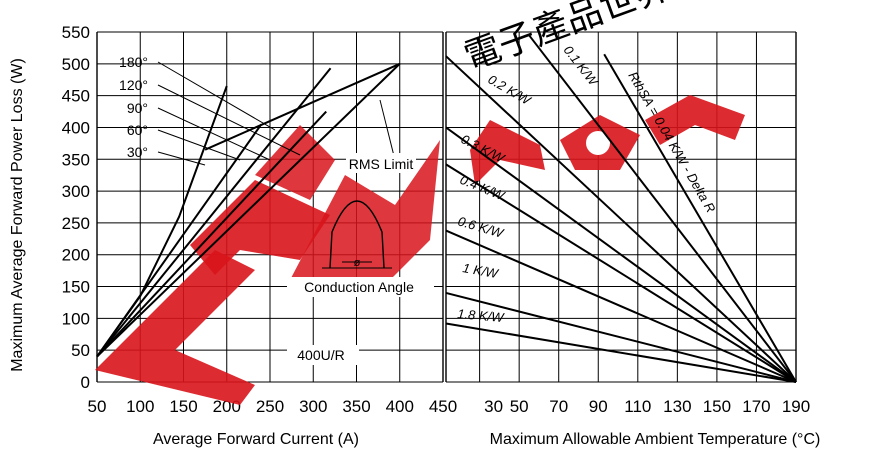 The height and width of the screenshot is (455, 875). What do you see at coordinates (302, 106) in the screenshot?
I see `rms-limit-line` at bounding box center [302, 106].